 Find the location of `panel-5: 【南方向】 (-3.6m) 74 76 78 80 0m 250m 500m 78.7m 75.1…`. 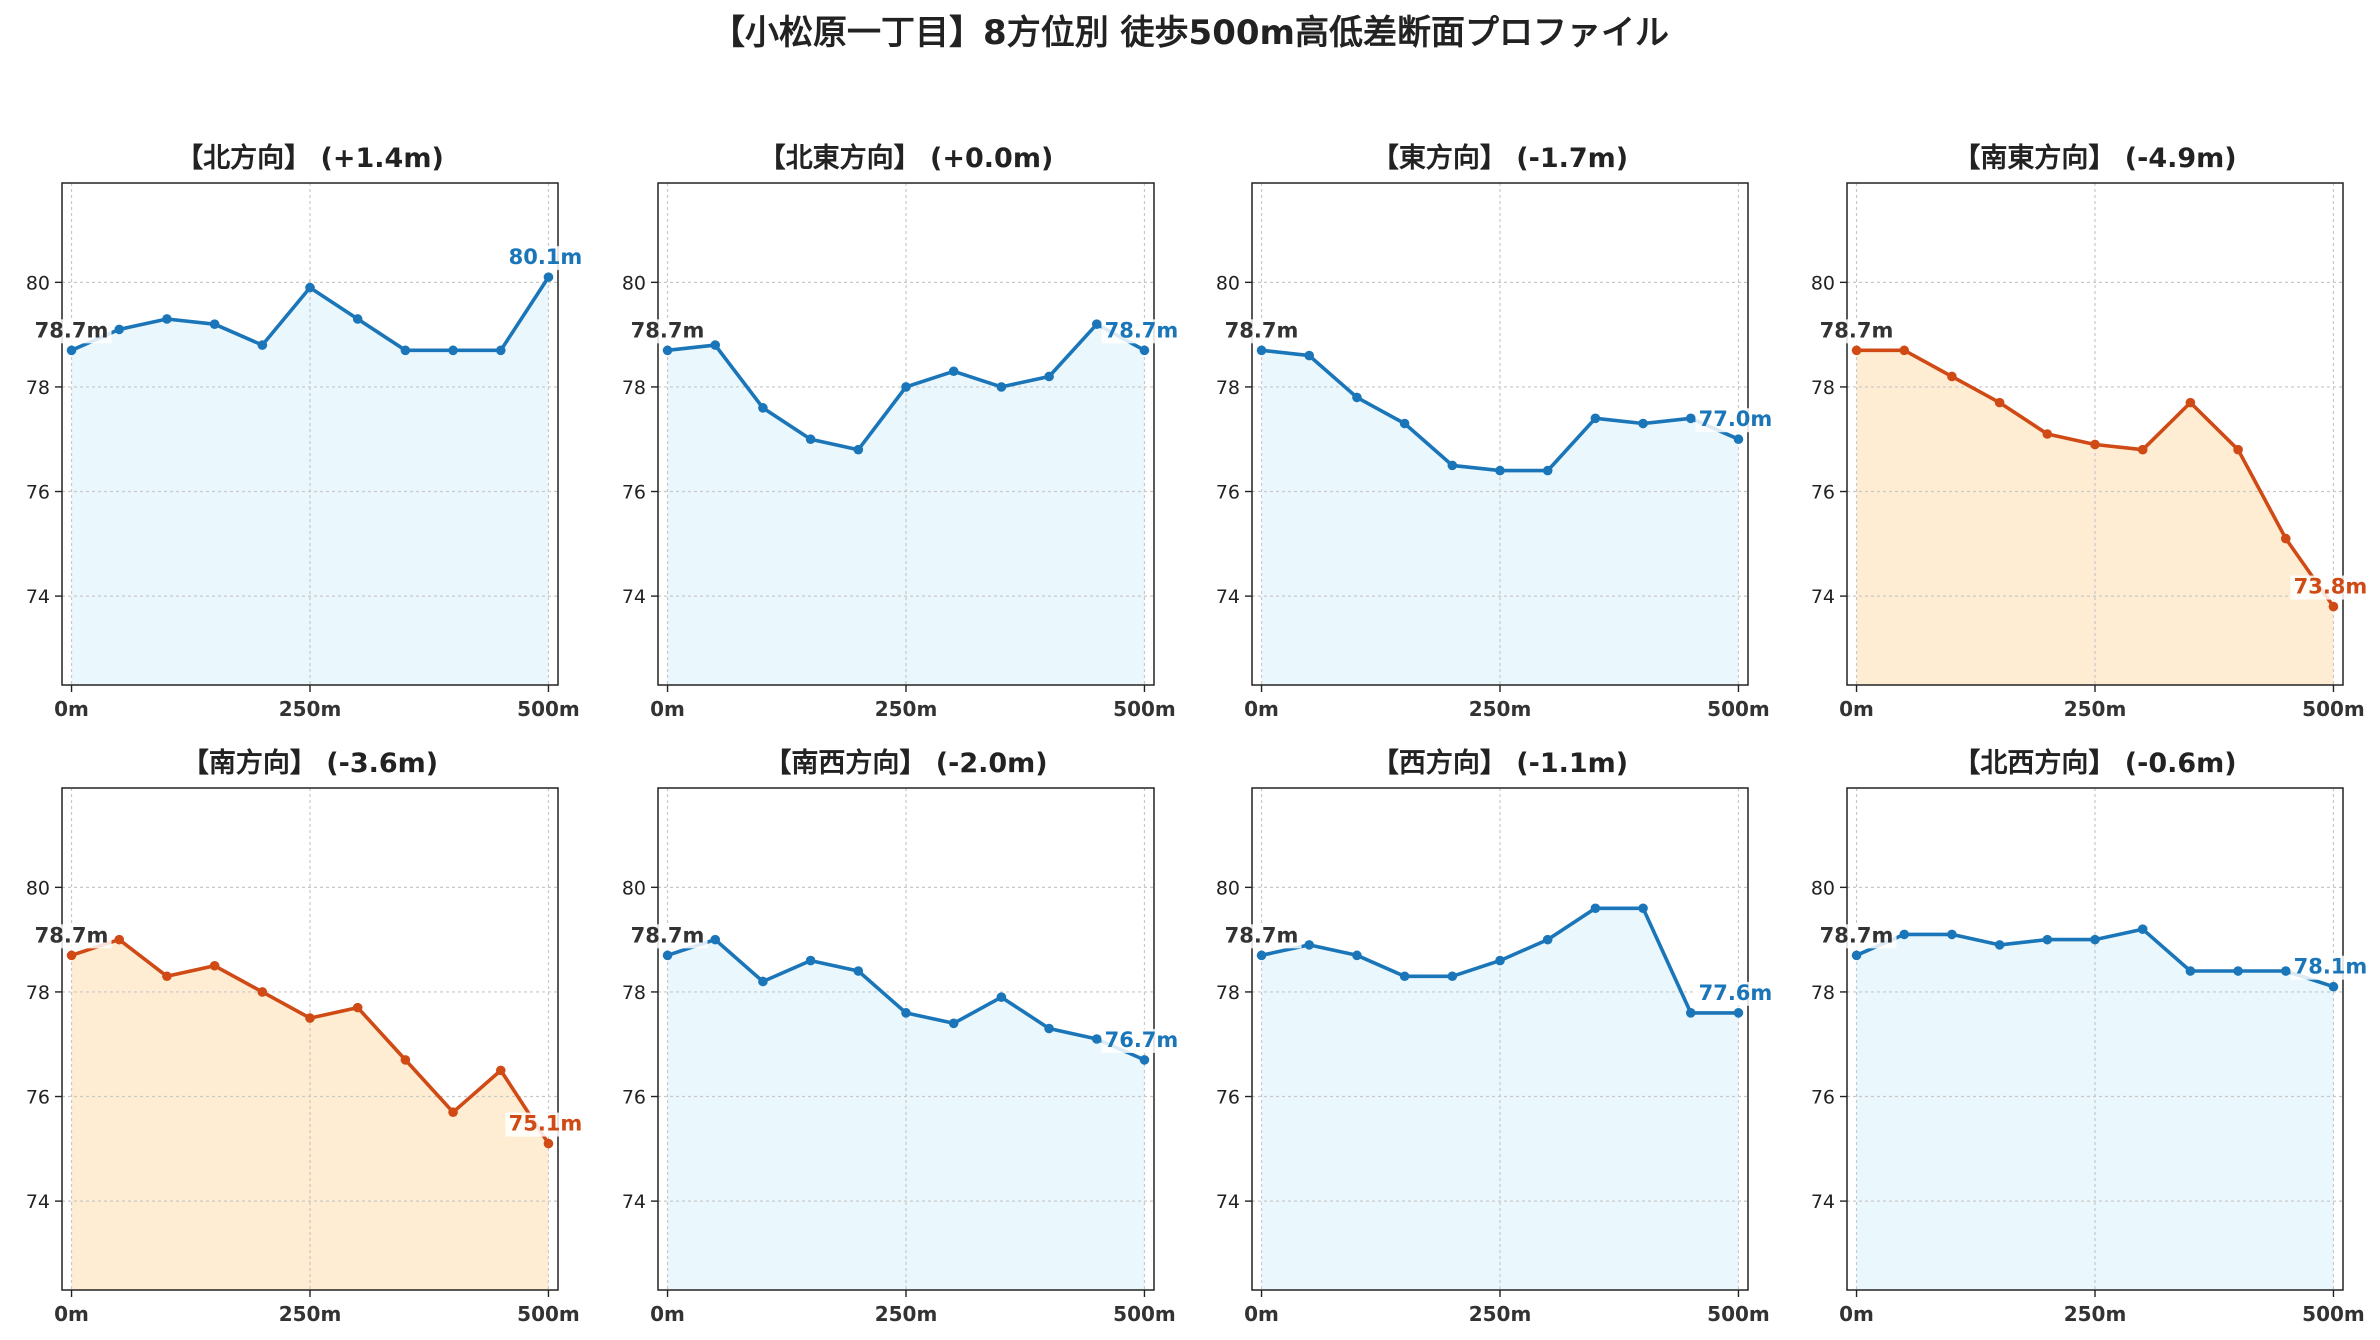

panel-5: 【南方向】 (-3.6m) 74 76 78 80 0m 250m 500m 78.7m 75.1… is located at coordinates (306, 1036).